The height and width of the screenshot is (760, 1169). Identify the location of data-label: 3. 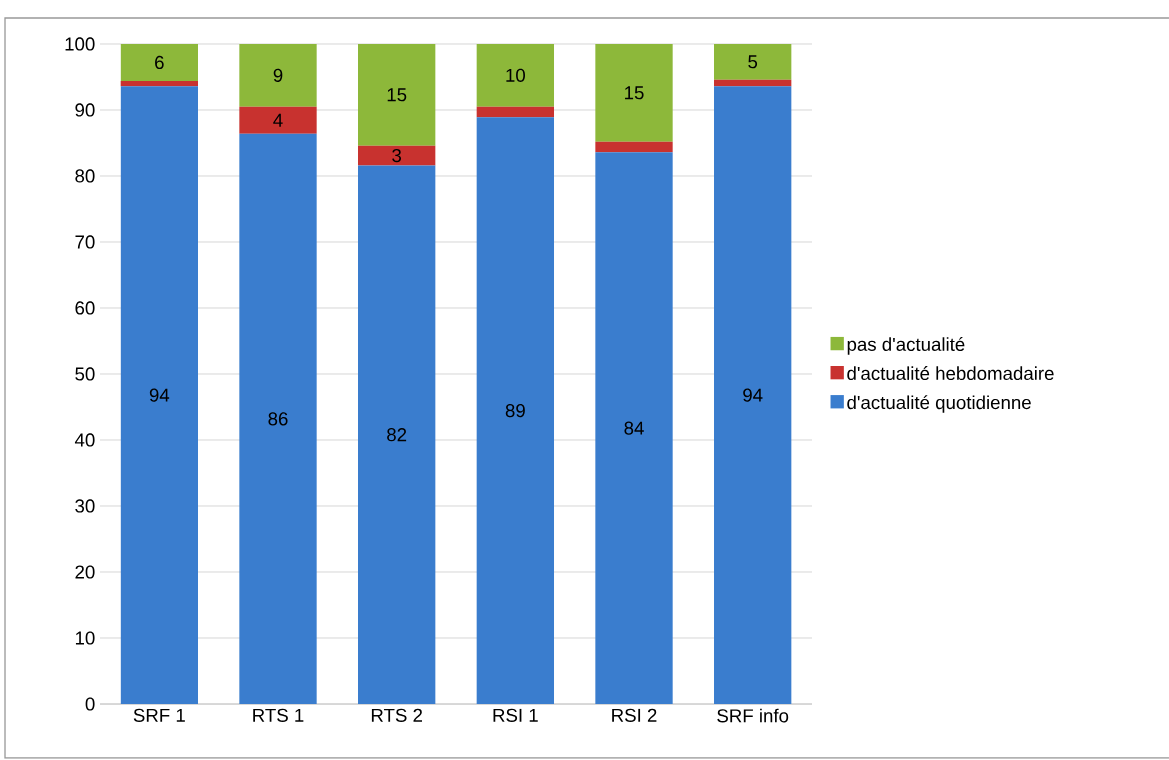
(397, 155).